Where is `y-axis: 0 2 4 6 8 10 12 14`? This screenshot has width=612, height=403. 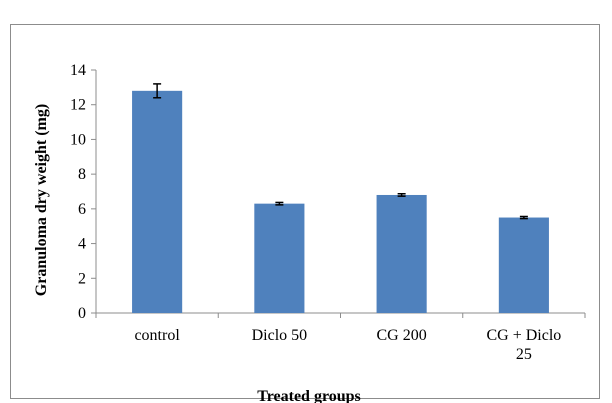 y-axis: 0 2 4 6 8 10 12 14 is located at coordinates (83, 192).